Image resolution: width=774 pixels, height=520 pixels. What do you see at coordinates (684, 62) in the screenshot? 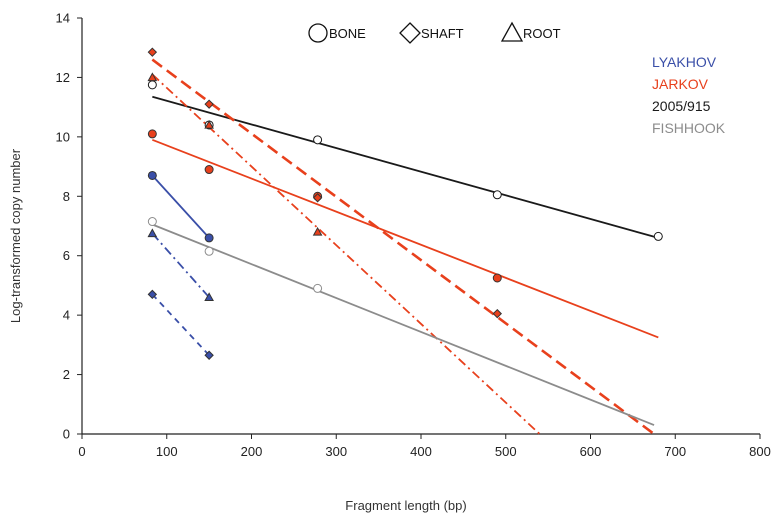
I see `sample-legend-label: LYAKHOV` at bounding box center [684, 62].